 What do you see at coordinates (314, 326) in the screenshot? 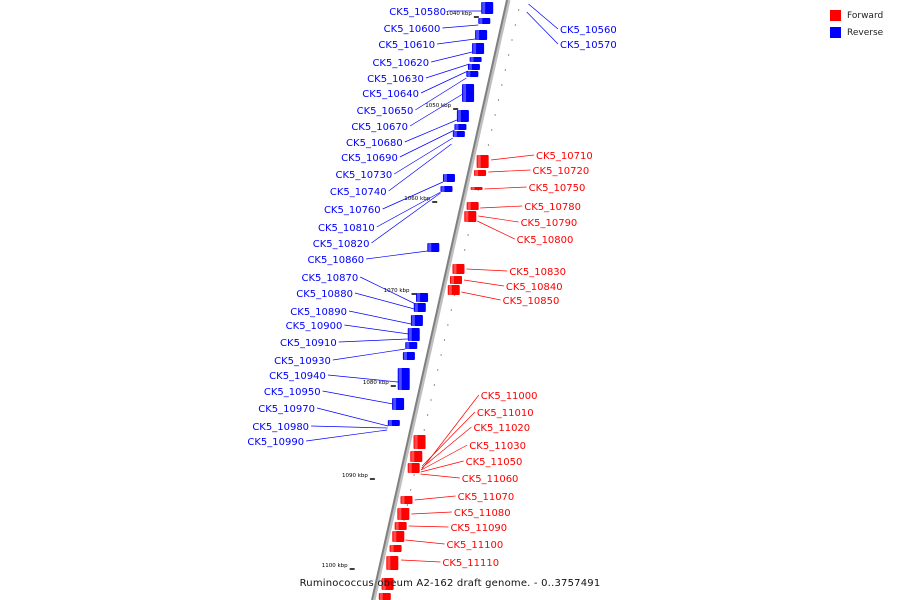
I see `gene-label-ck5-10900: CK5_10900` at bounding box center [314, 326].